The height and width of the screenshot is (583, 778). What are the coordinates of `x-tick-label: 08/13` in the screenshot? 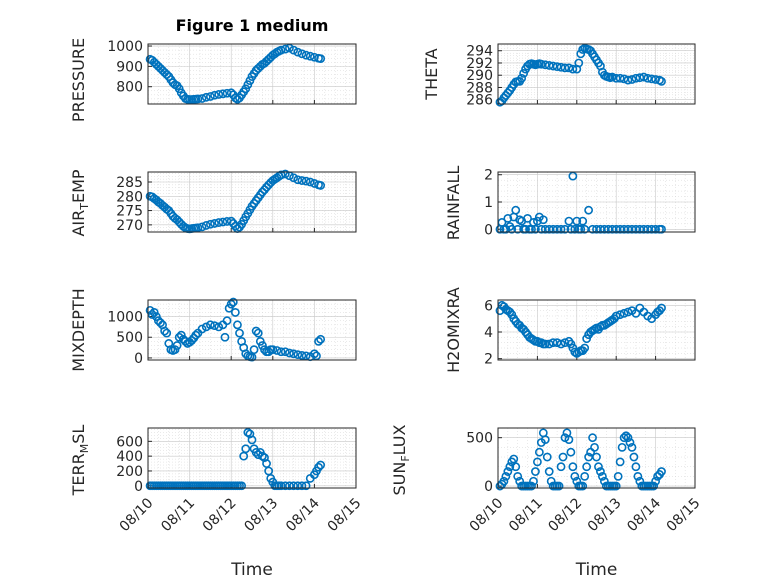 It's located at (605, 515).